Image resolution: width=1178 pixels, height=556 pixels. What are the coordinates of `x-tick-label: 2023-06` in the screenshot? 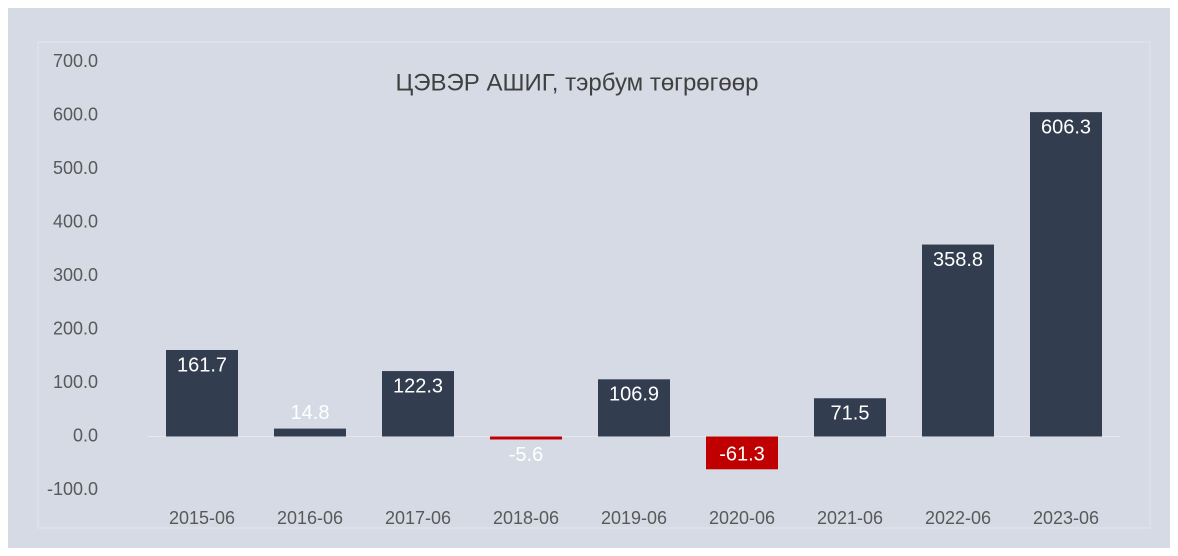 It's located at (1066, 518).